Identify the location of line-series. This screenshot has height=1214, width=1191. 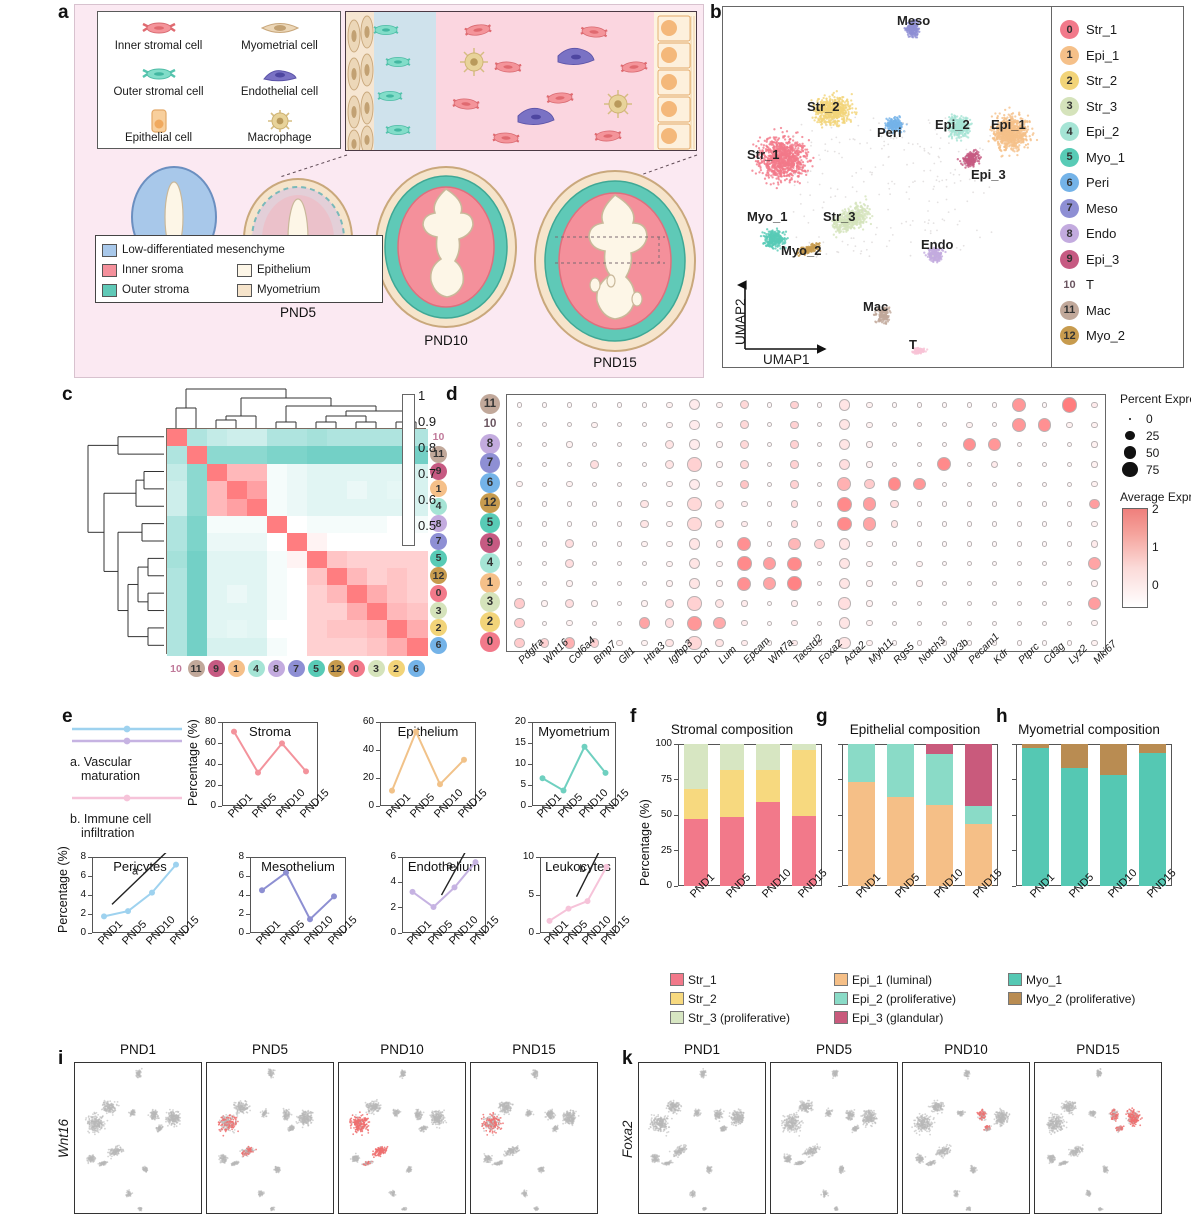
(257, 782).